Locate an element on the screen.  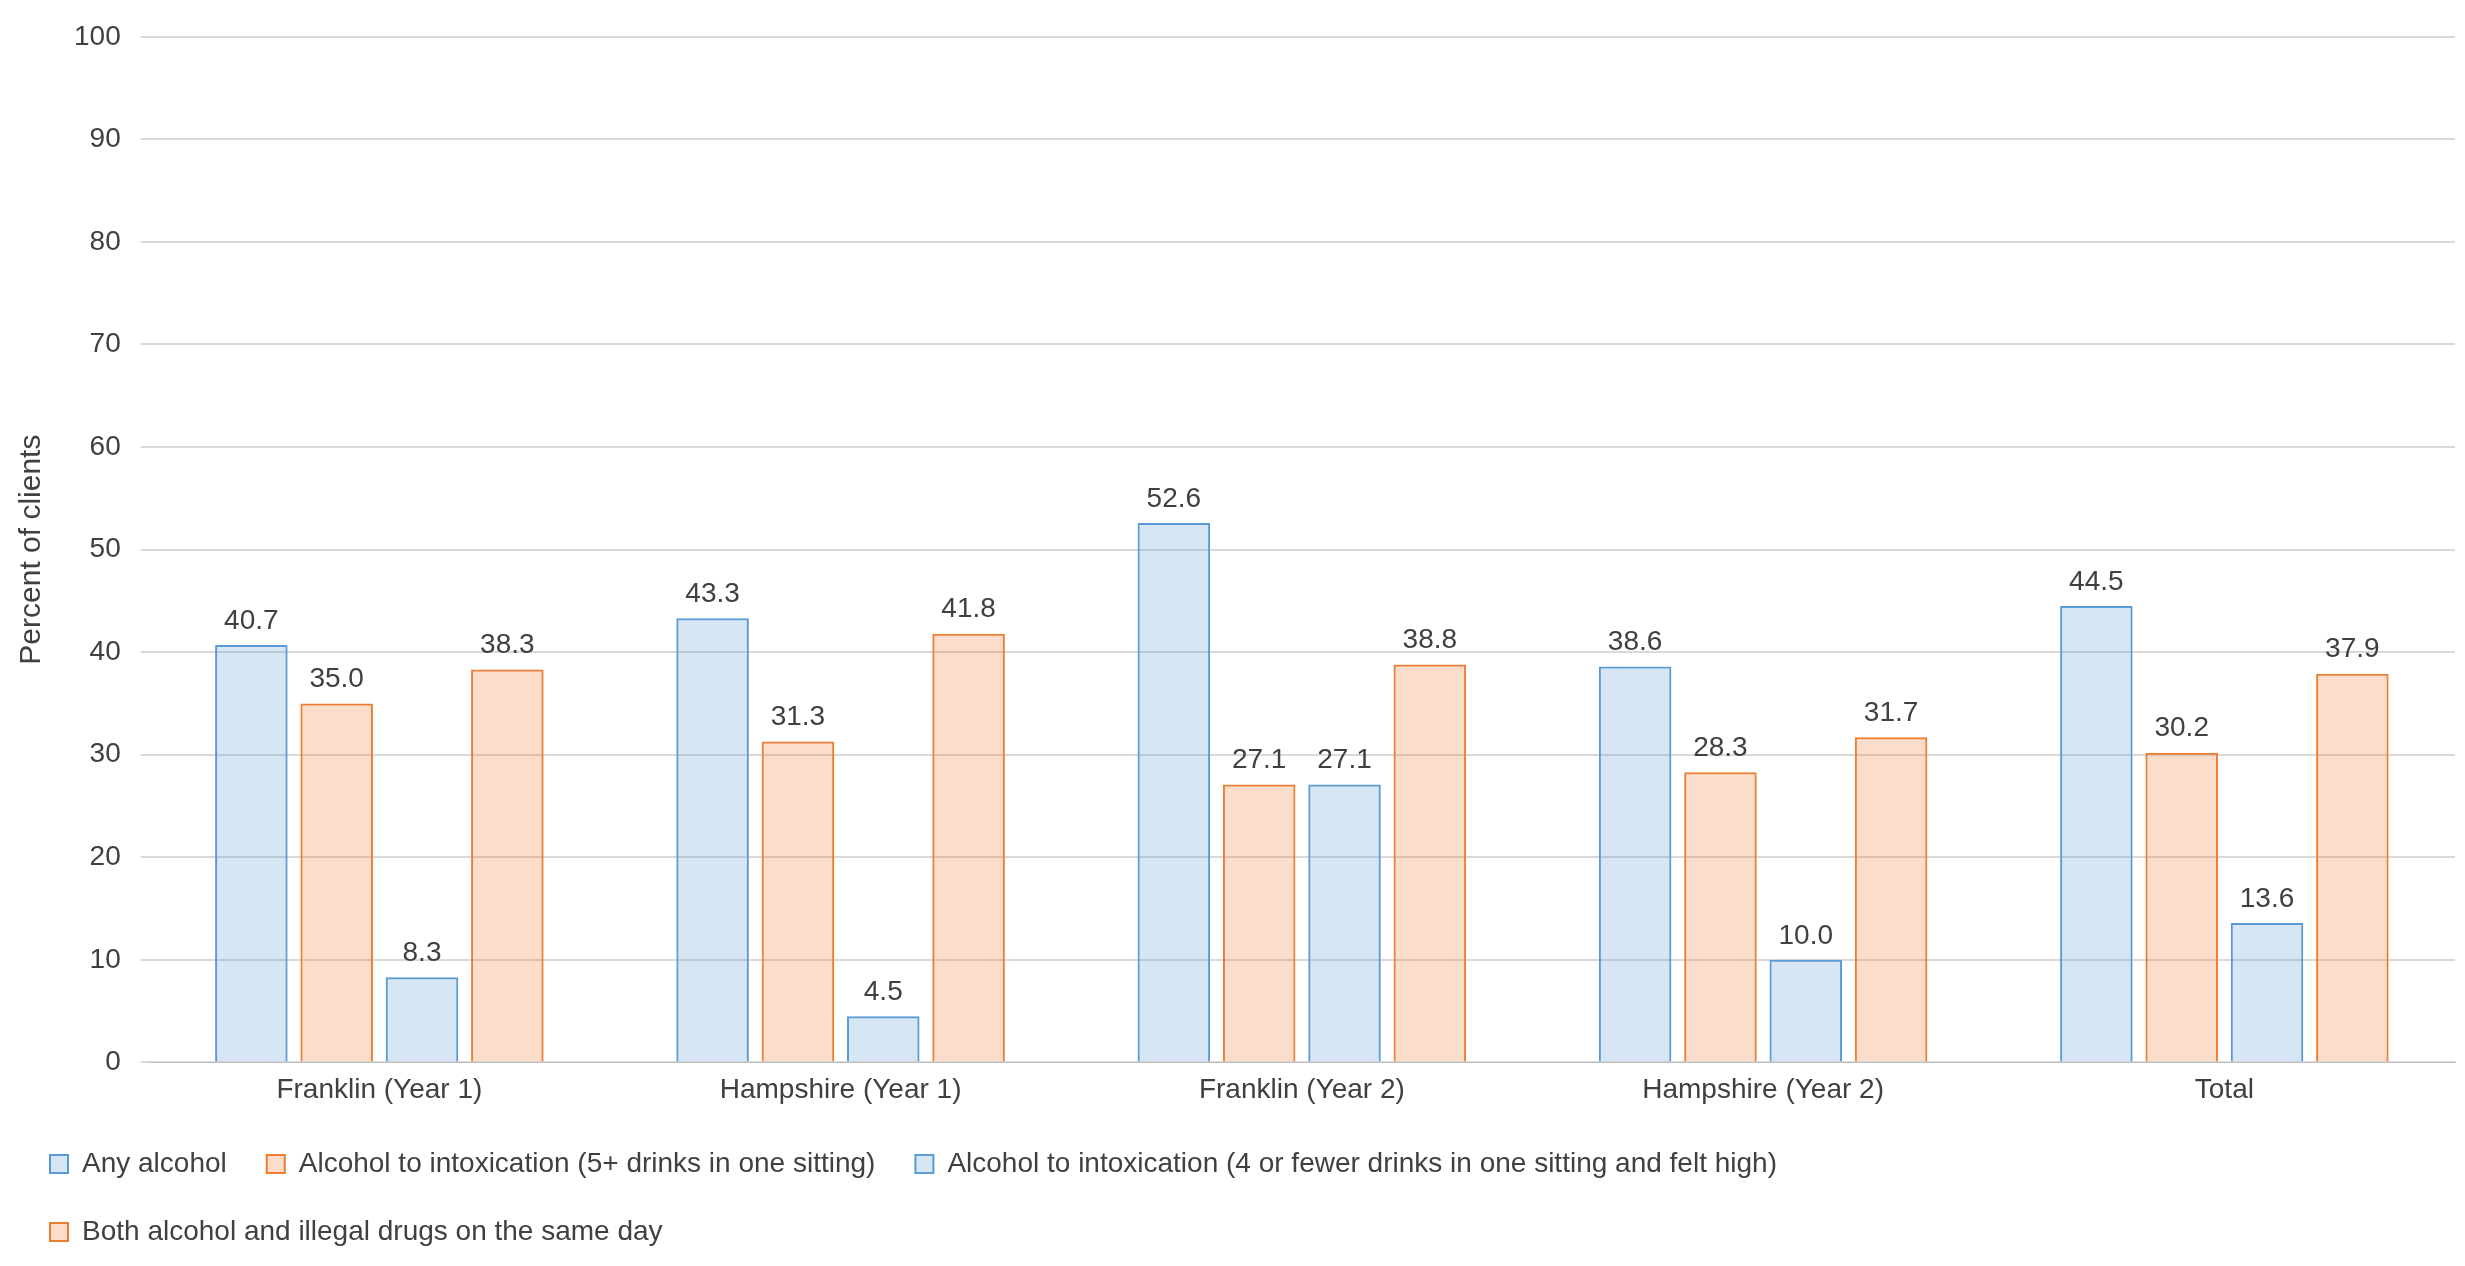
data-label: 38.3 is located at coordinates (507, 644).